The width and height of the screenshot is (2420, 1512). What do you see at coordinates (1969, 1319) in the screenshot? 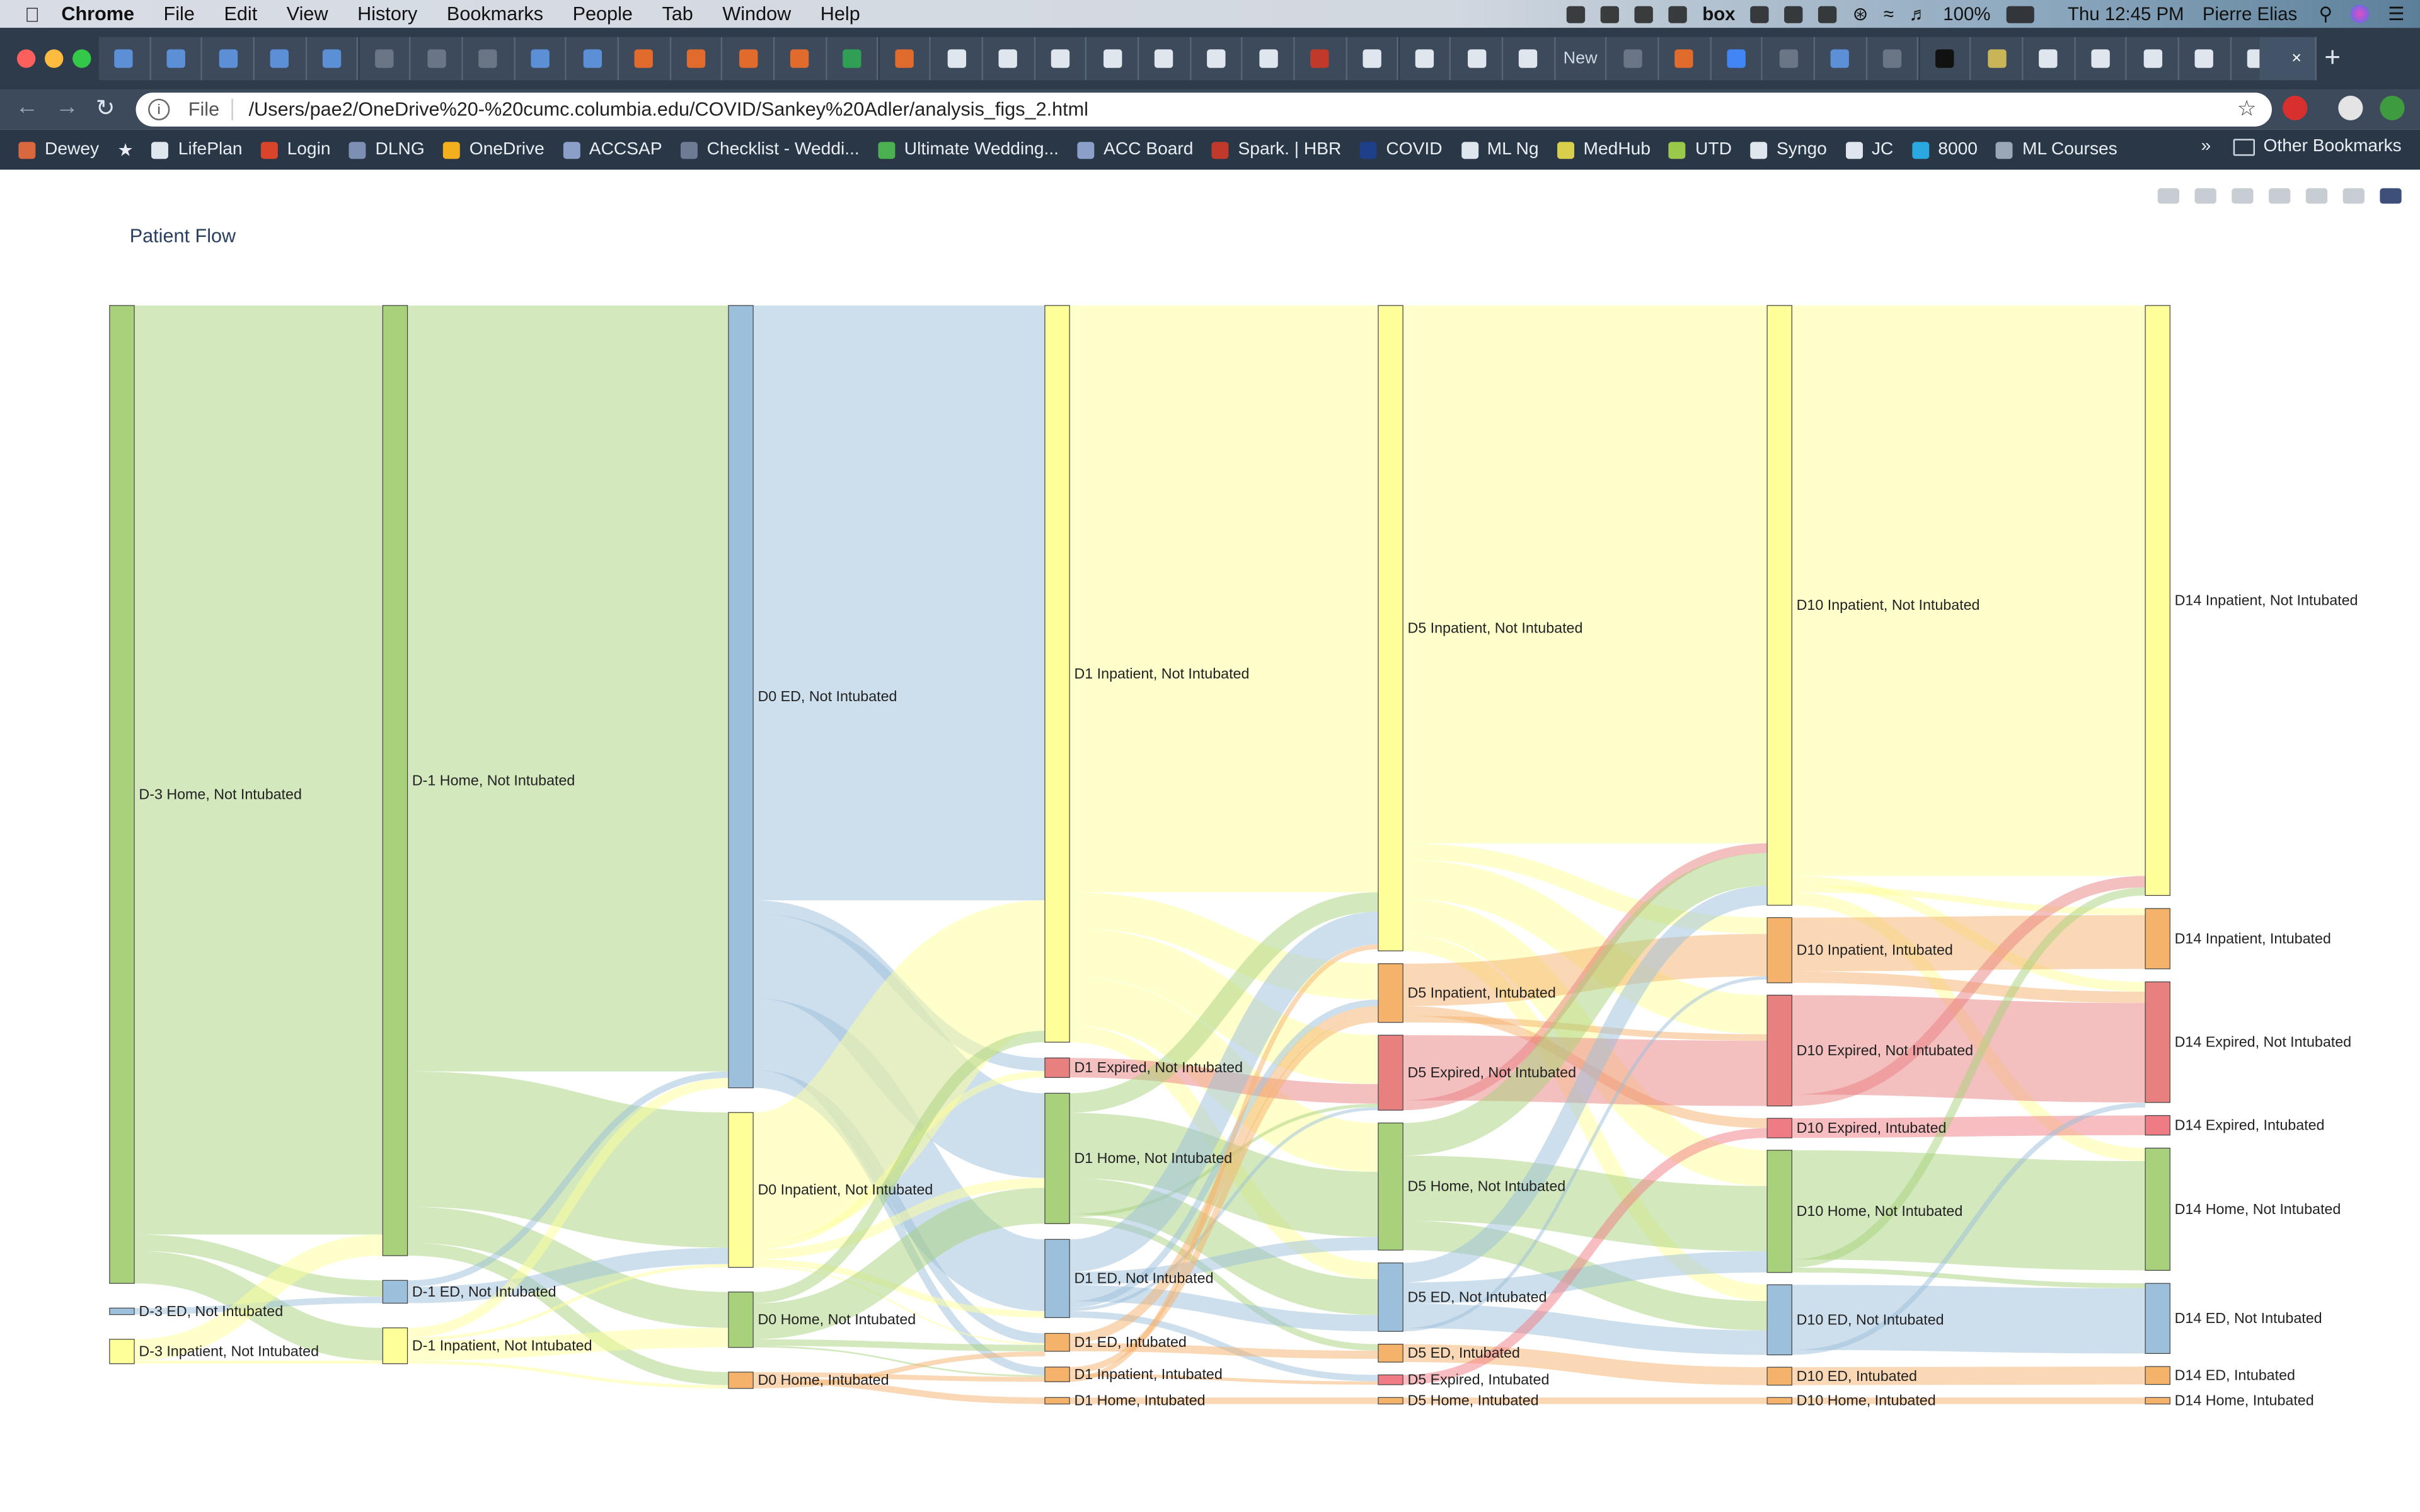
I see `sankey-link-d10_ed-to-d14_ed` at bounding box center [1969, 1319].